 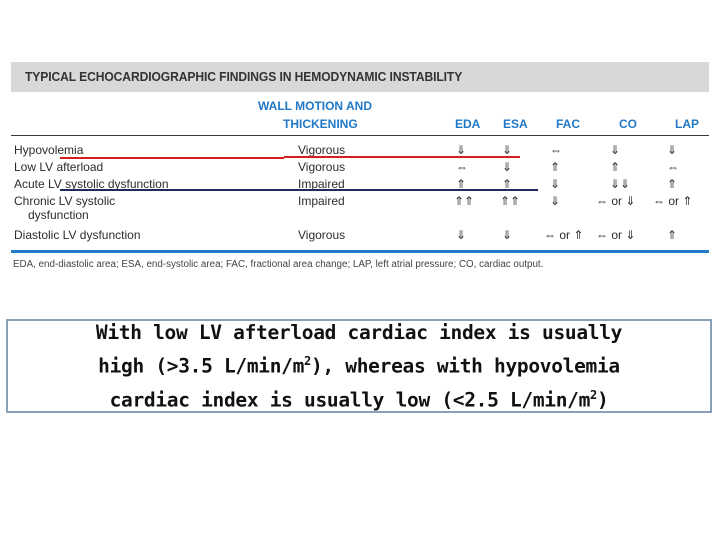 I want to click on row-fac: ⇔ or ⇑, so click(x=564, y=235).